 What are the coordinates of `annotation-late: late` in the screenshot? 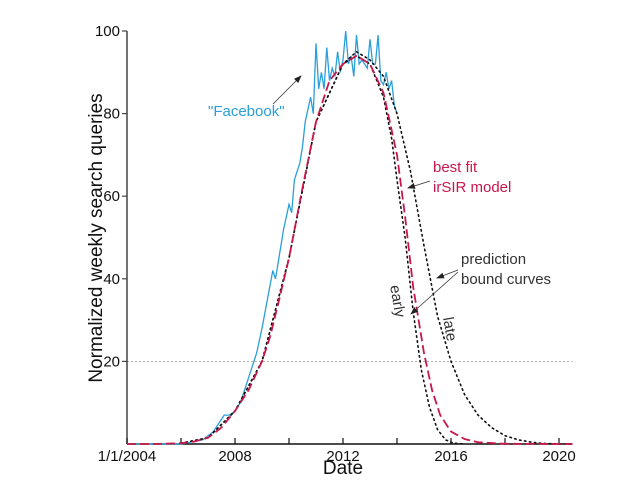 It's located at (449, 329).